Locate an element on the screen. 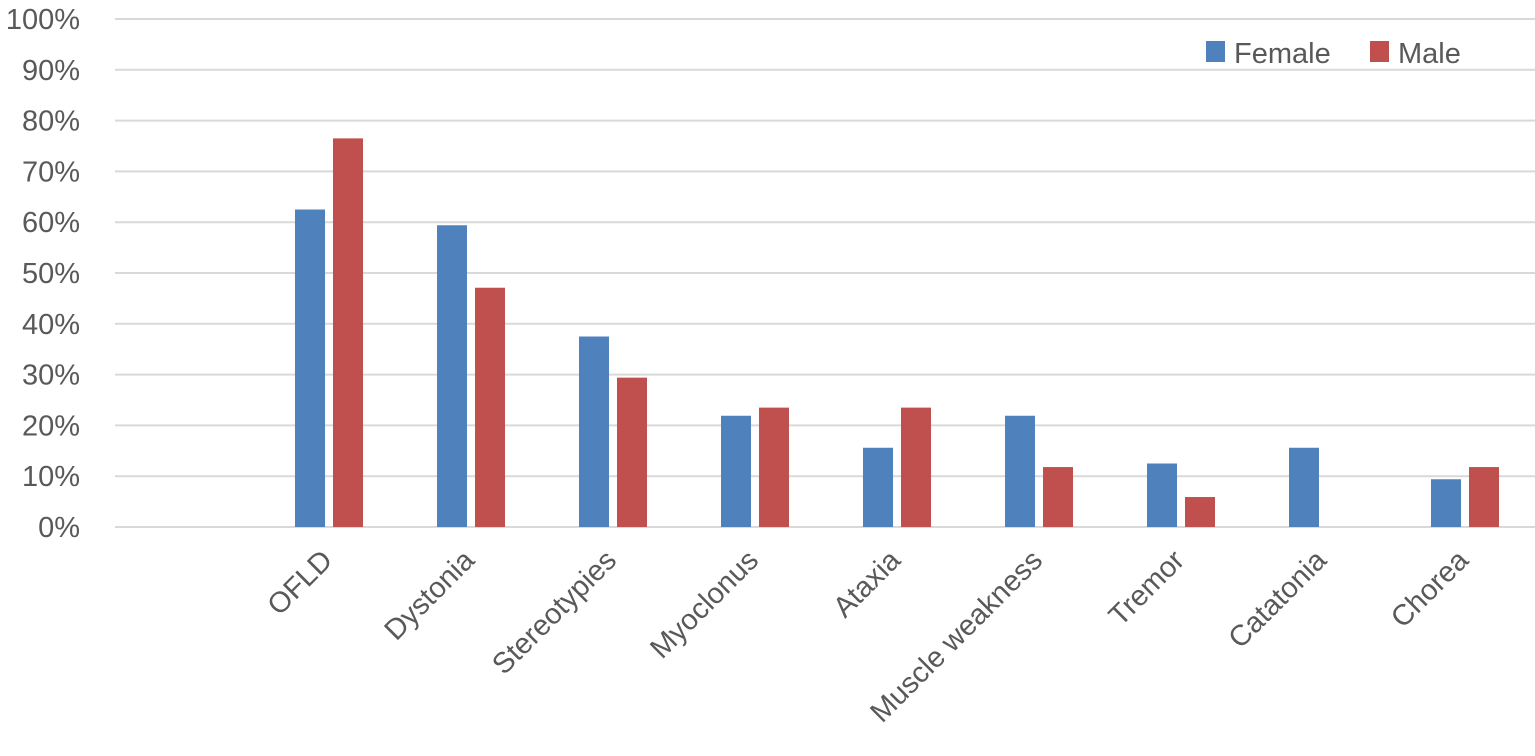  y-tick-label: 100% is located at coordinates (43, 20).